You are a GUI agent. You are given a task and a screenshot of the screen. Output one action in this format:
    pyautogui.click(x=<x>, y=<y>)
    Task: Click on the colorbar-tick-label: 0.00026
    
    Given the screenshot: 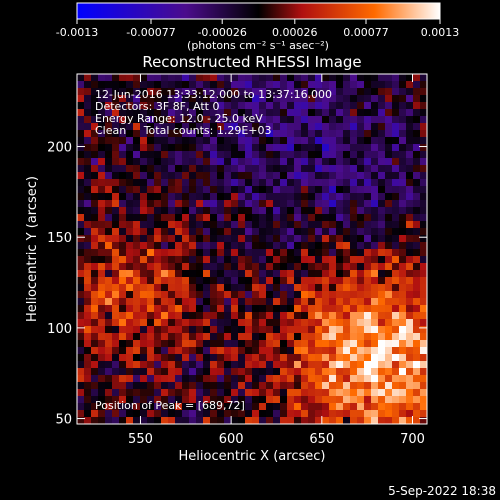 What is the action you would take?
    pyautogui.click(x=295, y=32)
    